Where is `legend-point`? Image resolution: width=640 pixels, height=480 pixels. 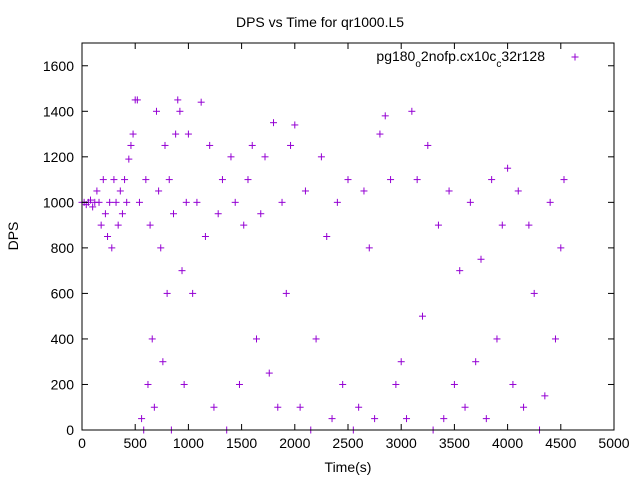
legend-point is located at coordinates (575, 57).